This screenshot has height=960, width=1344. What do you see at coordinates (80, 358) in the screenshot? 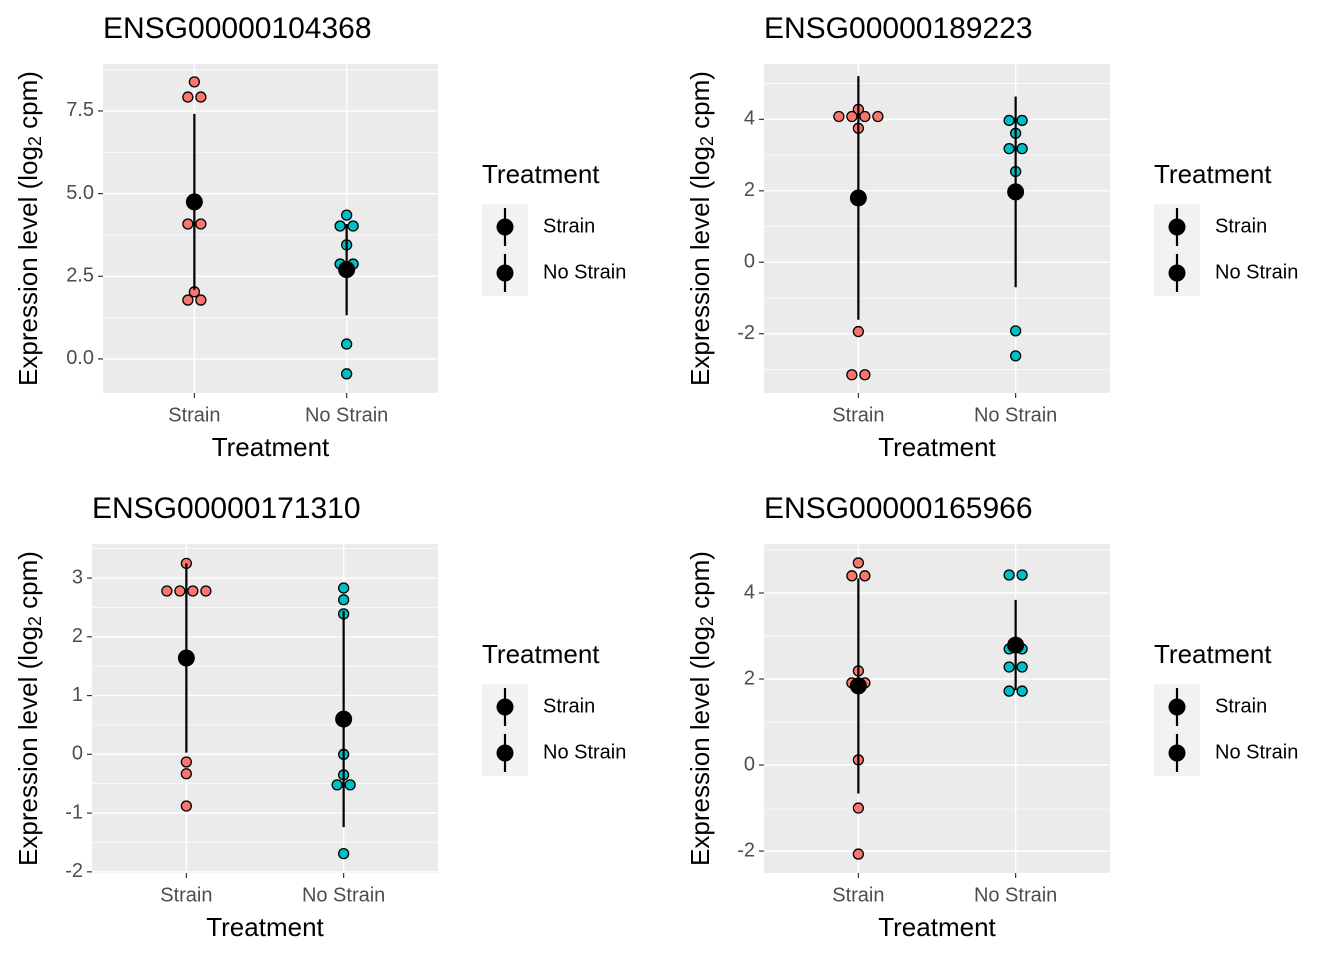
I see `y-tick-label: 0.0` at bounding box center [80, 358].